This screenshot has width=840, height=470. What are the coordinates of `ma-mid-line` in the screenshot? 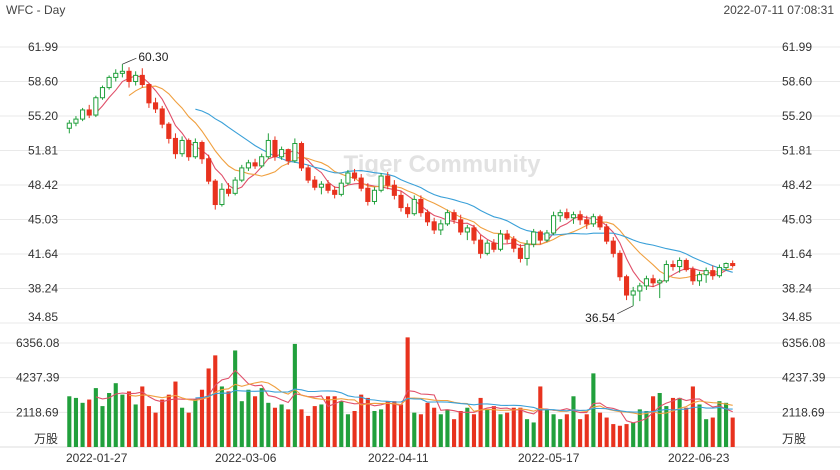 It's located at (430, 398).